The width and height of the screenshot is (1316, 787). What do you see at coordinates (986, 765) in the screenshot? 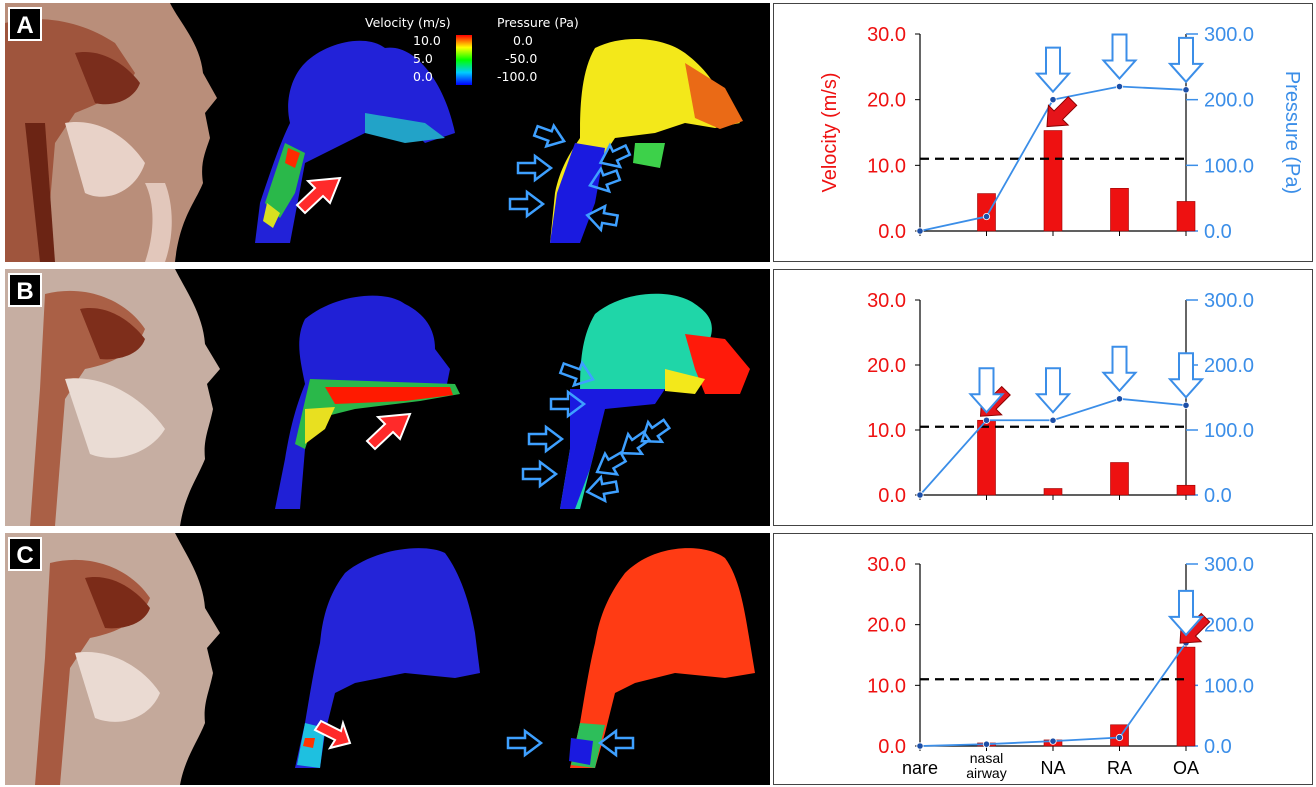
I see `x-tick-label: nasal airway` at bounding box center [986, 765].